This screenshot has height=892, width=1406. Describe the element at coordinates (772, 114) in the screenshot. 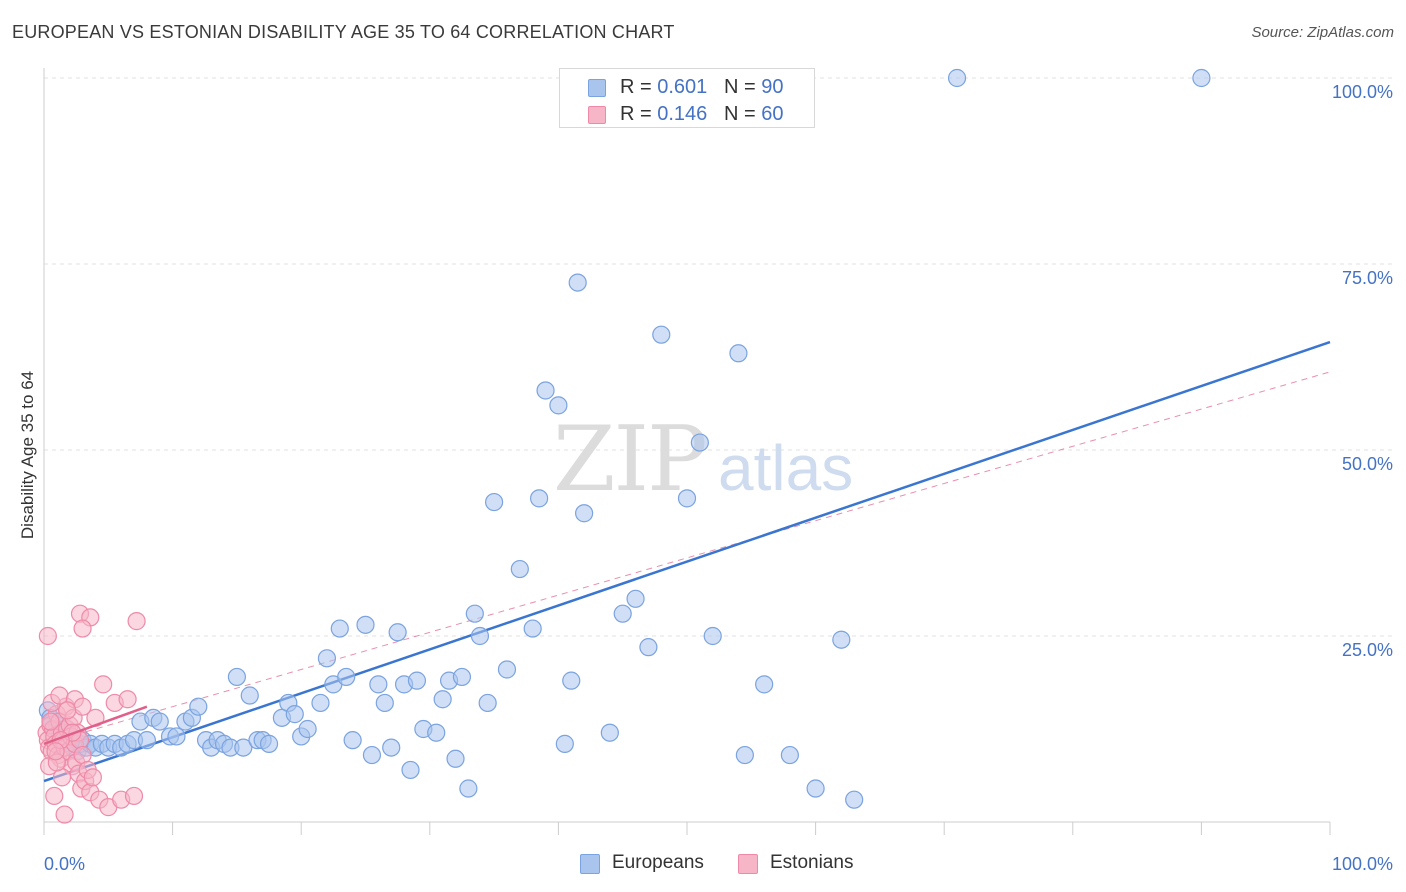

I see `n-value: 60` at that location.